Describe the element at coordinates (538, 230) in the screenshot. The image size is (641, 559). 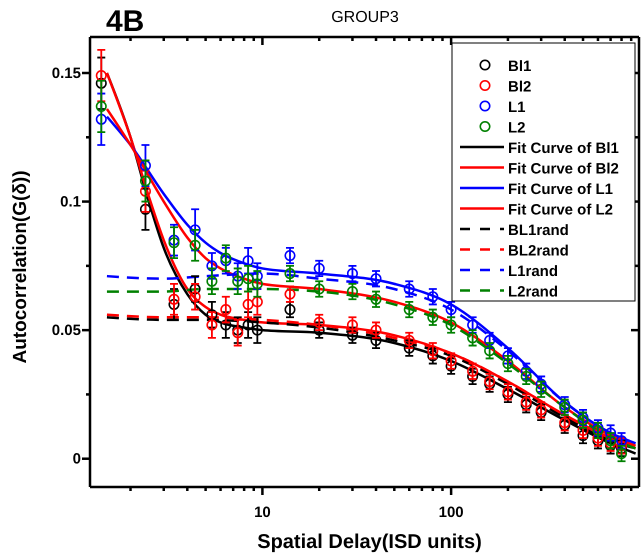
I see `legend-label: BL1rand` at that location.